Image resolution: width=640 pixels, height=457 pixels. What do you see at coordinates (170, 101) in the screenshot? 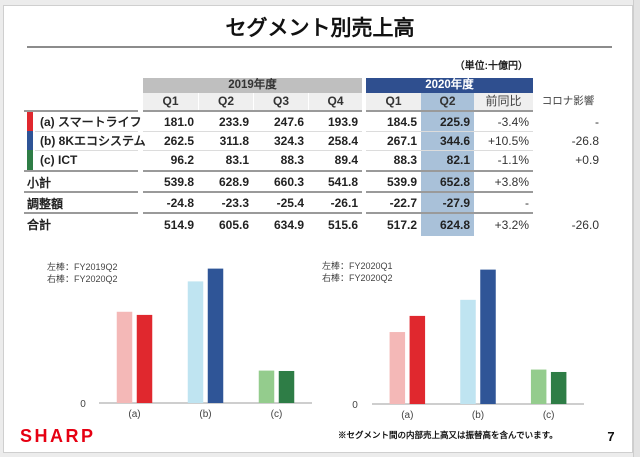
I see `col-header-2019-q1: Q1` at bounding box center [170, 101].